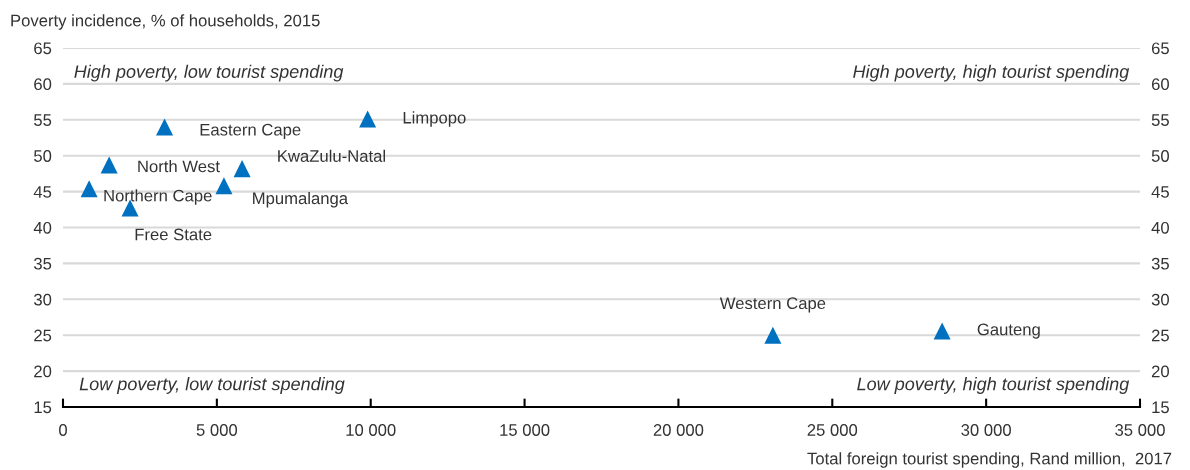 This screenshot has height=470, width=1190. What do you see at coordinates (43, 335) in the screenshot?
I see `y-tick-label: 25` at bounding box center [43, 335].